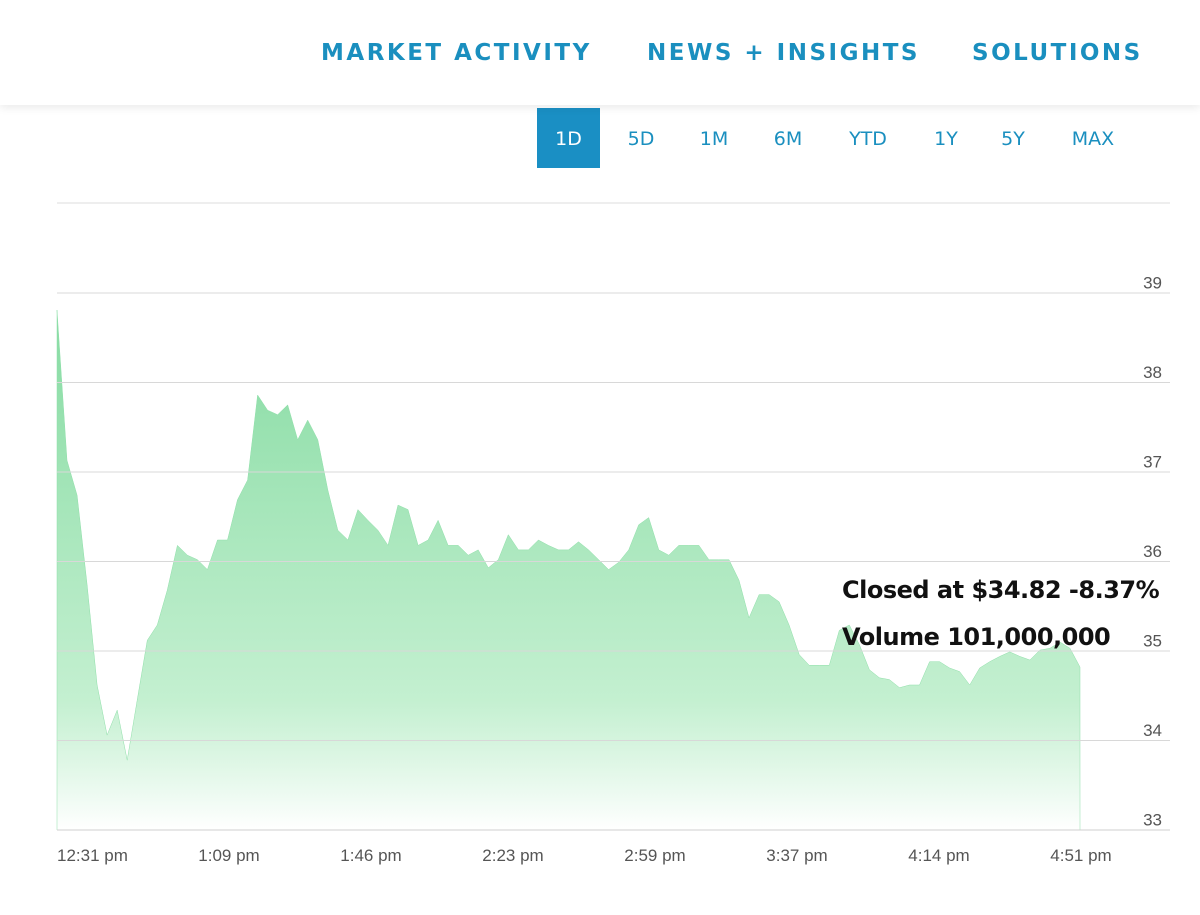 This screenshot has height=915, width=1200. I want to click on y-tick-label: 37, so click(1152, 461).